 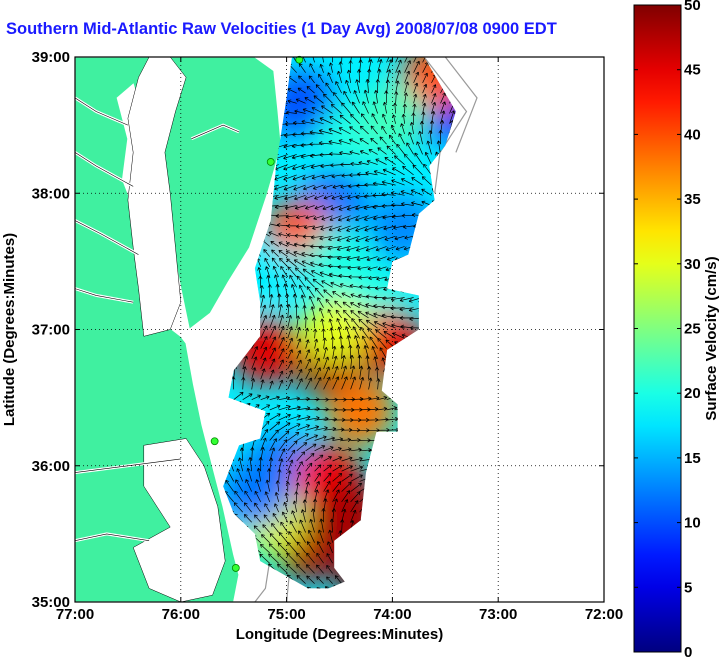 I want to click on x-tick-label-3: 74:00, so click(x=392, y=614).